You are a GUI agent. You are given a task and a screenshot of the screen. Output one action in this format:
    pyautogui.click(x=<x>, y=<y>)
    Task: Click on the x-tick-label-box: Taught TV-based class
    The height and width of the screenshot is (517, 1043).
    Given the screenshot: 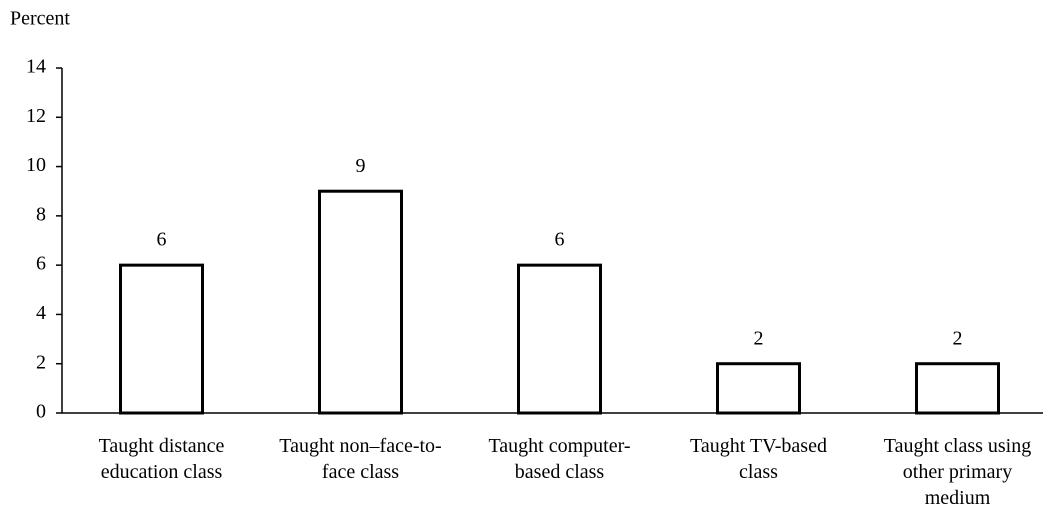 What is the action you would take?
    pyautogui.click(x=758, y=459)
    